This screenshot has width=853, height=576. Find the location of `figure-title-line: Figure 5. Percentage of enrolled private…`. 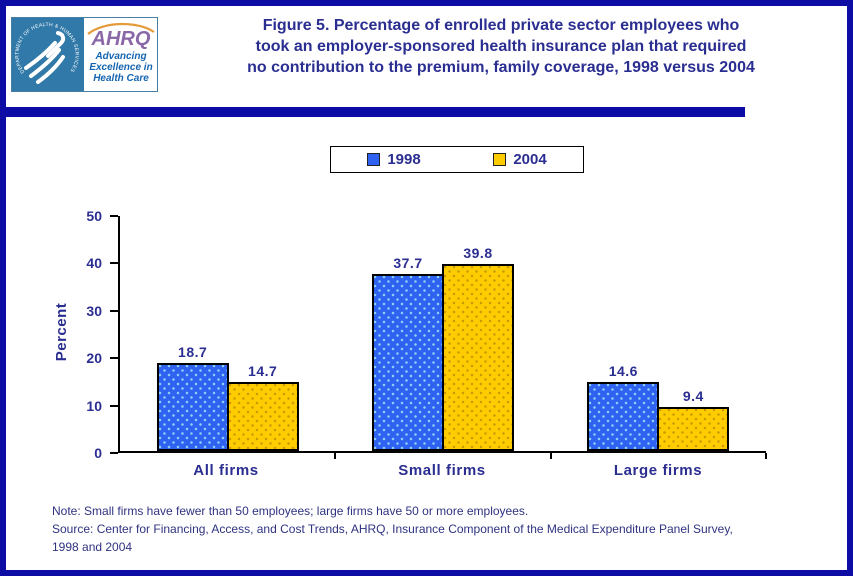

figure-title-line: Figure 5. Percentage of enrolled private… is located at coordinates (501, 25).